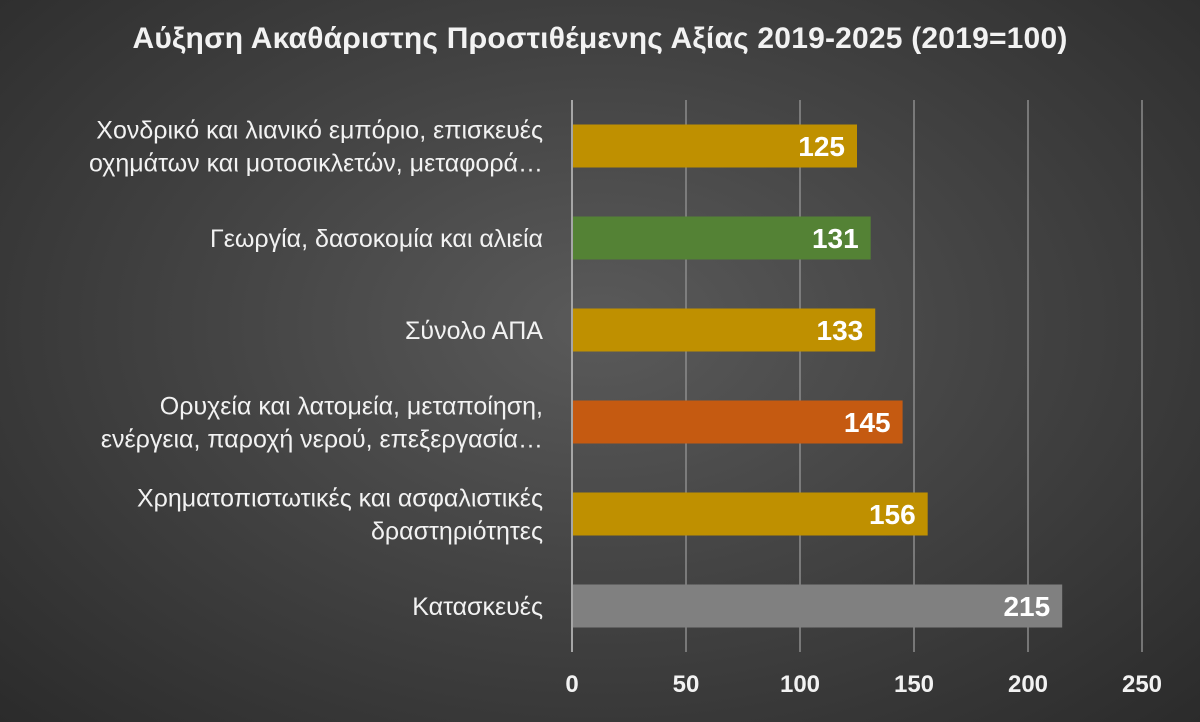 The height and width of the screenshot is (722, 1200). I want to click on data-label-4: 156, so click(892, 514).